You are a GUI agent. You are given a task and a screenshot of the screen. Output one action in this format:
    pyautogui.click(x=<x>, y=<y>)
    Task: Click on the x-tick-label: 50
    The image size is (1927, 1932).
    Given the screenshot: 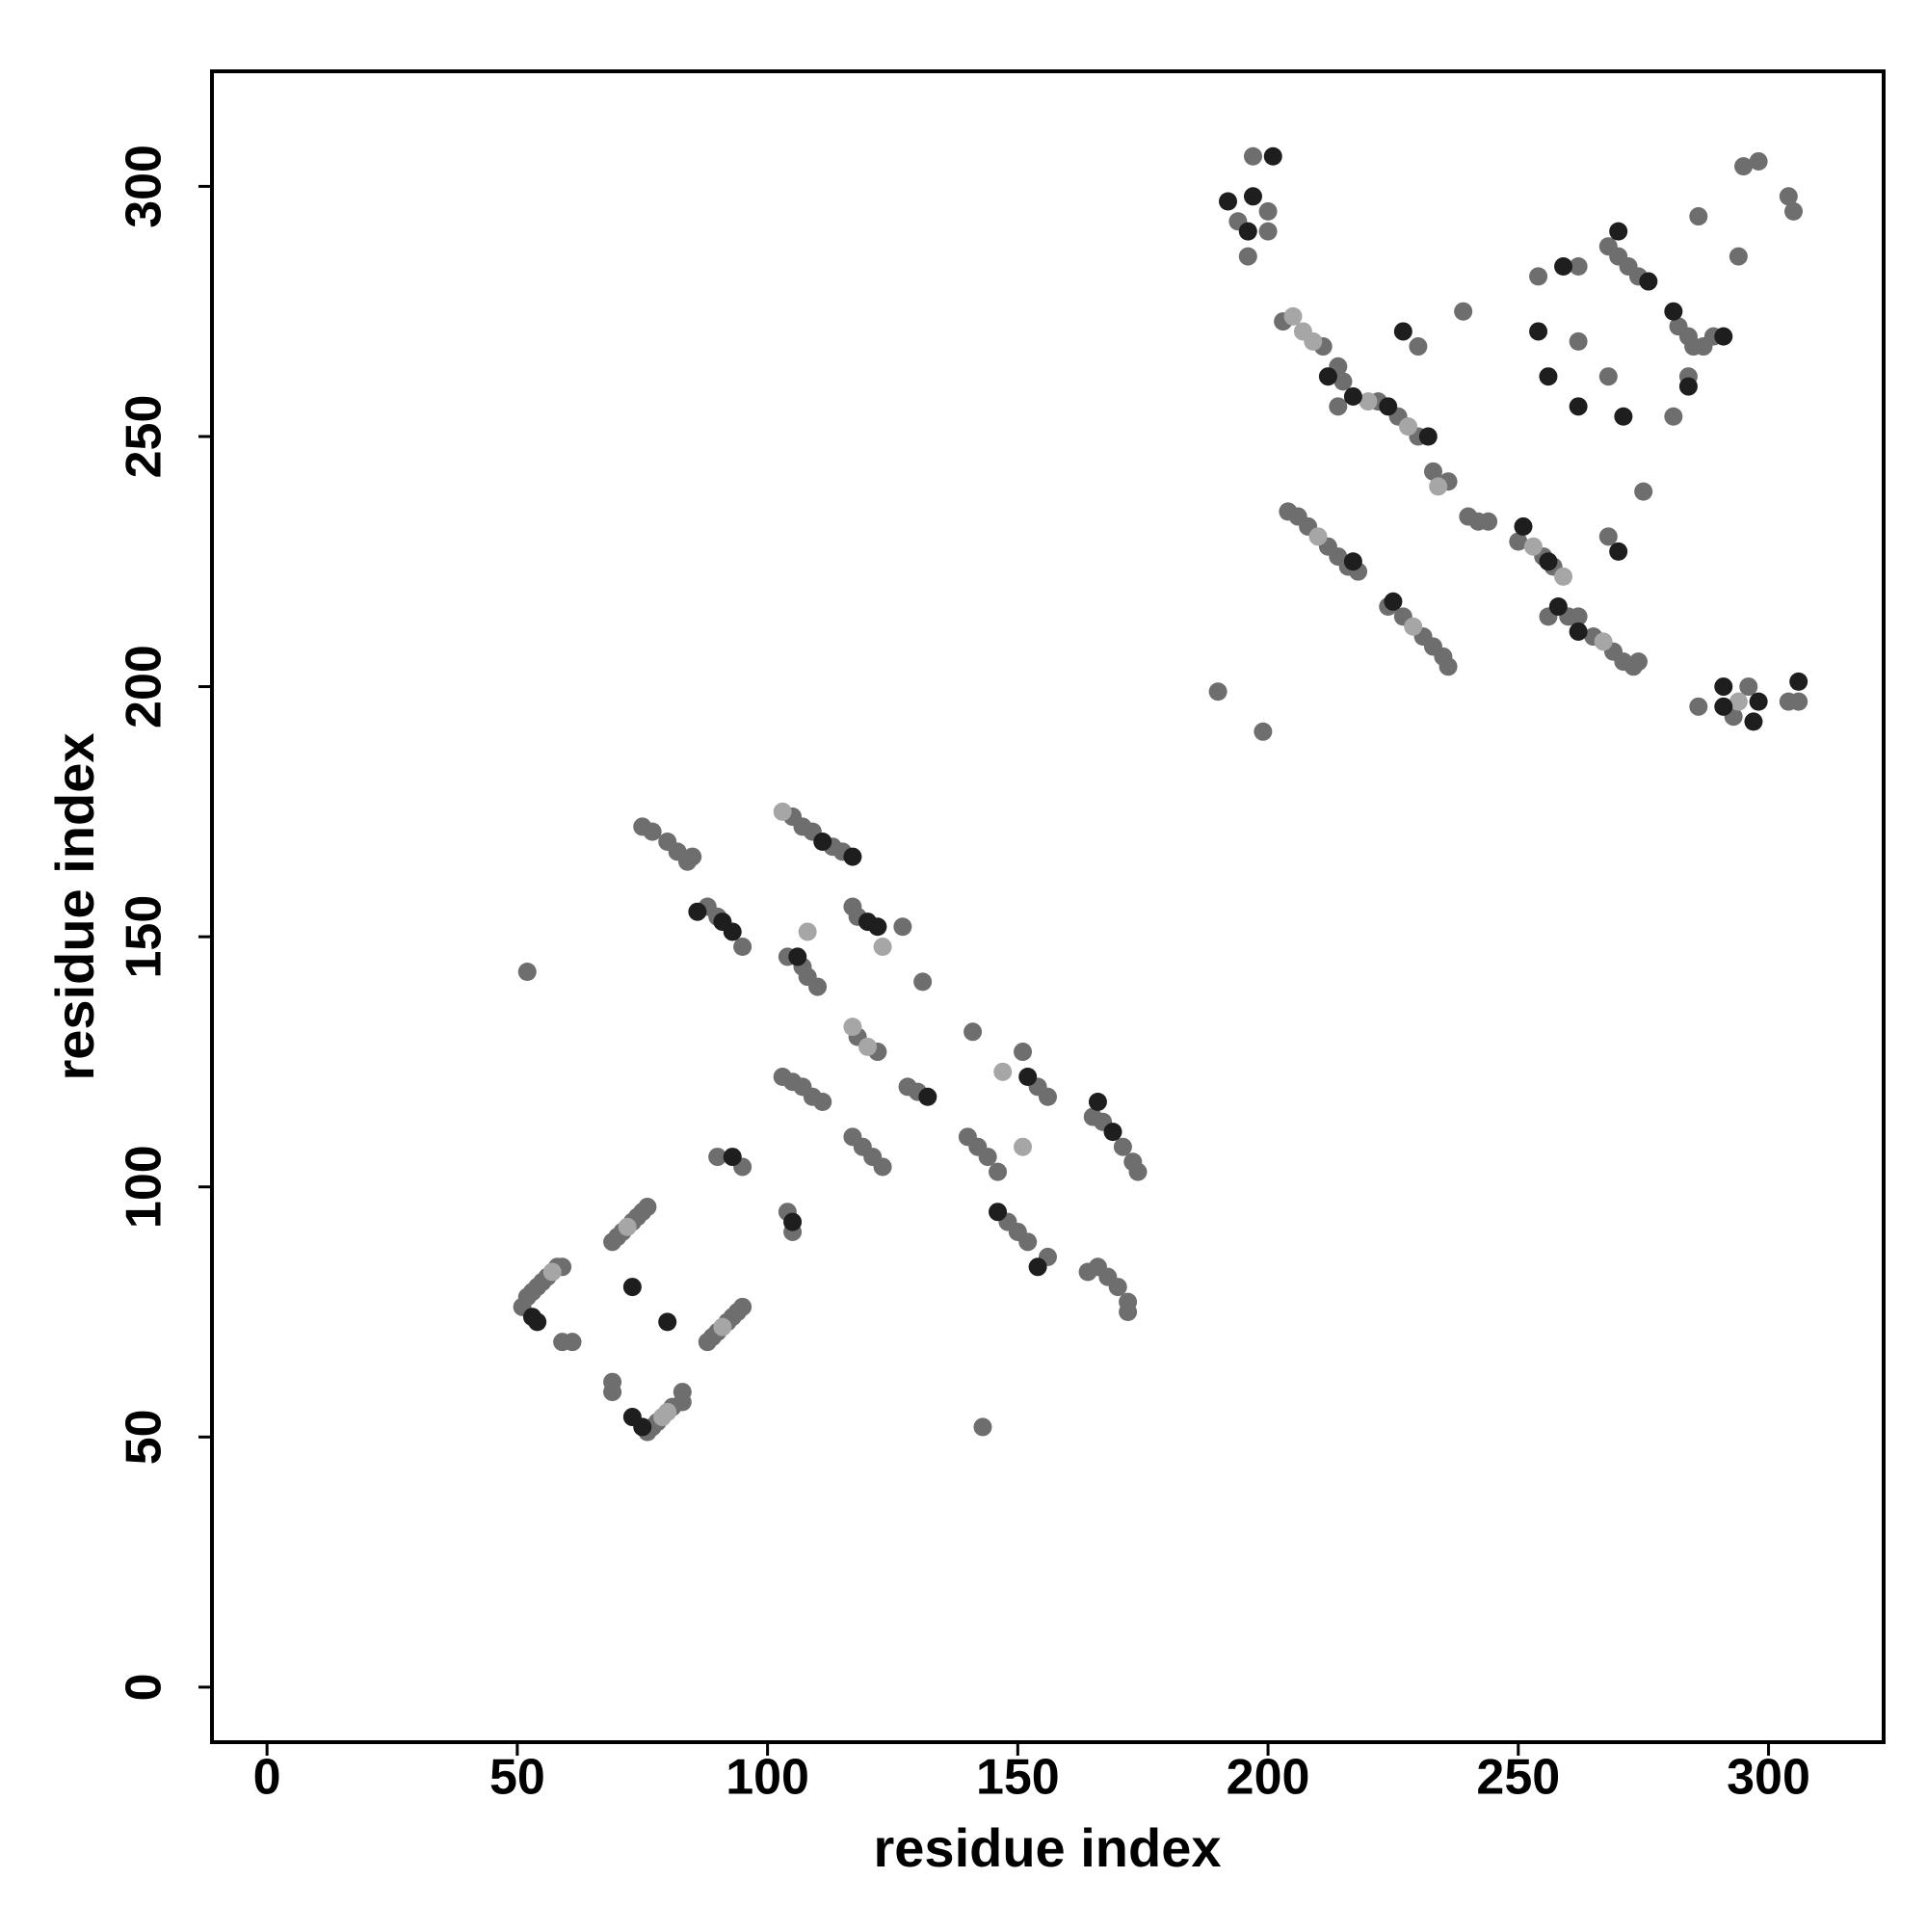 What is the action you would take?
    pyautogui.click(x=517, y=1778)
    